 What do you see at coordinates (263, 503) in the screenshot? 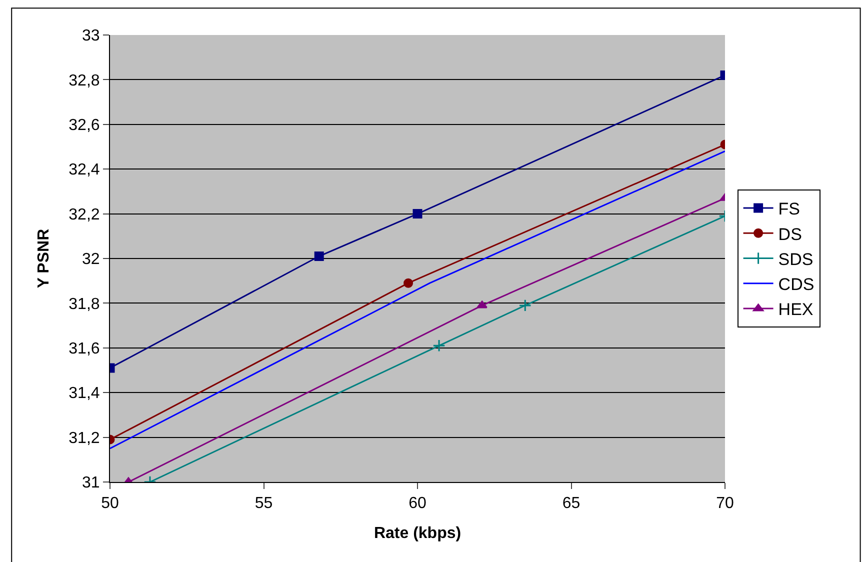
I see `x-tick-label: 55` at bounding box center [263, 503].